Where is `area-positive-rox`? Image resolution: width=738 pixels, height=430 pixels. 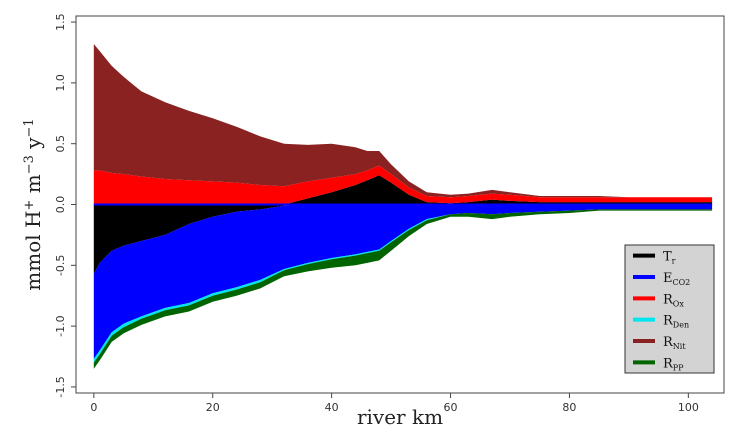 area-positive-rox is located at coordinates (403, 185).